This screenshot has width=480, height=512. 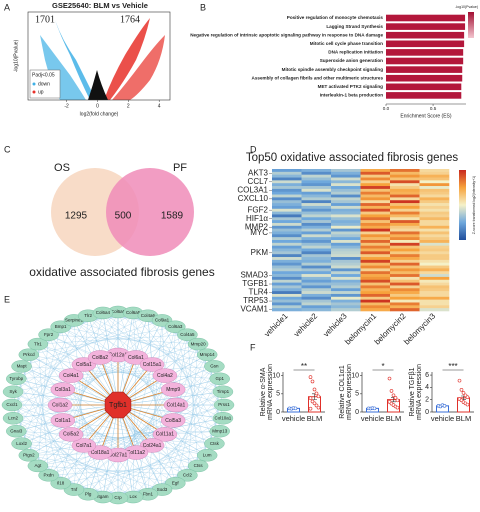 I want to click on panel-letter: D, so click(x=253, y=149).